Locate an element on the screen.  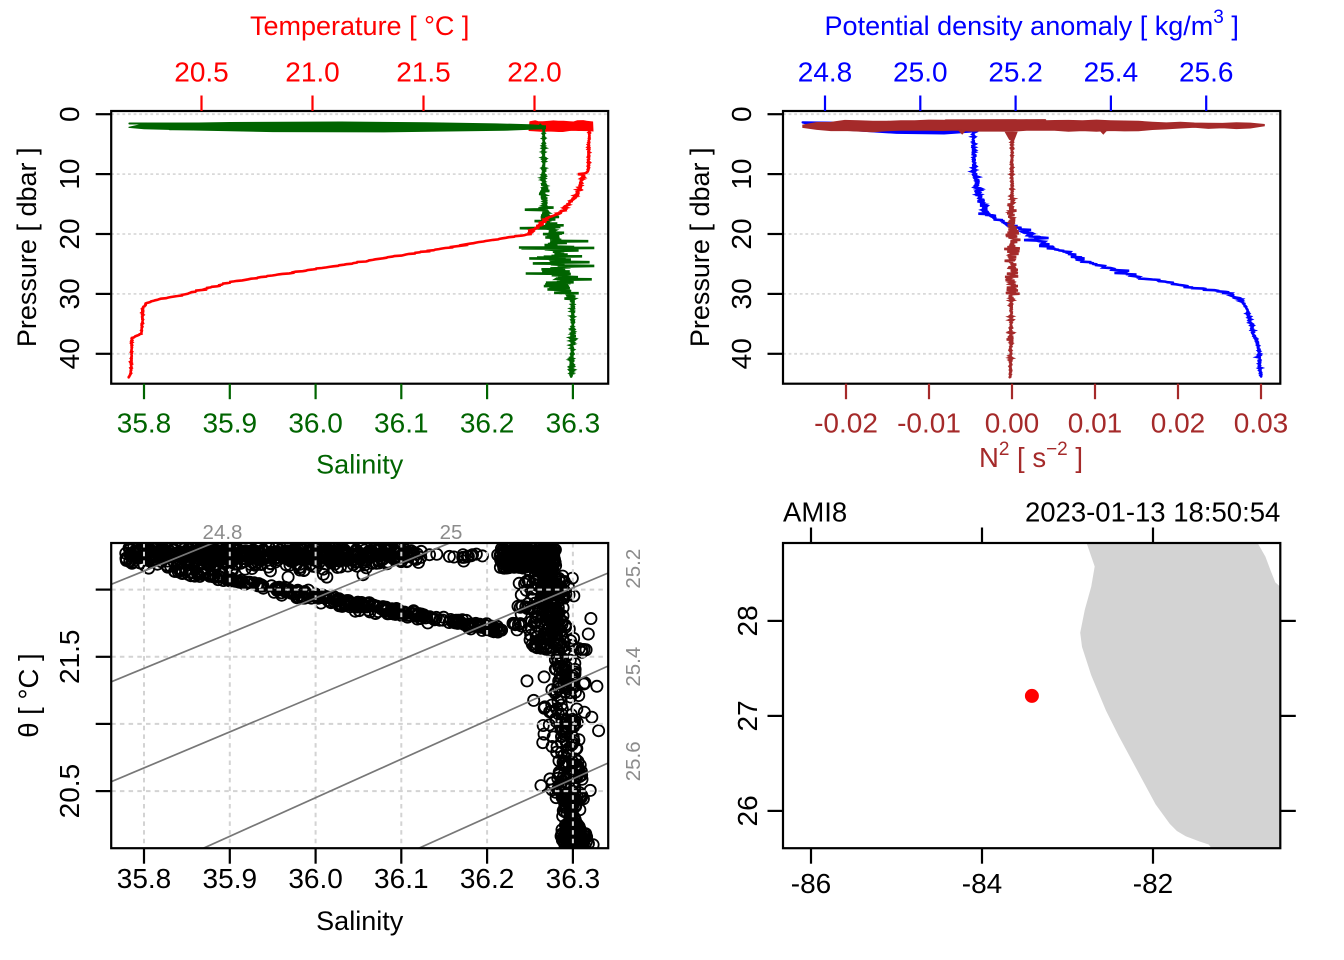
svg-text: θ [ °C ] is located at coordinates (28, 695).